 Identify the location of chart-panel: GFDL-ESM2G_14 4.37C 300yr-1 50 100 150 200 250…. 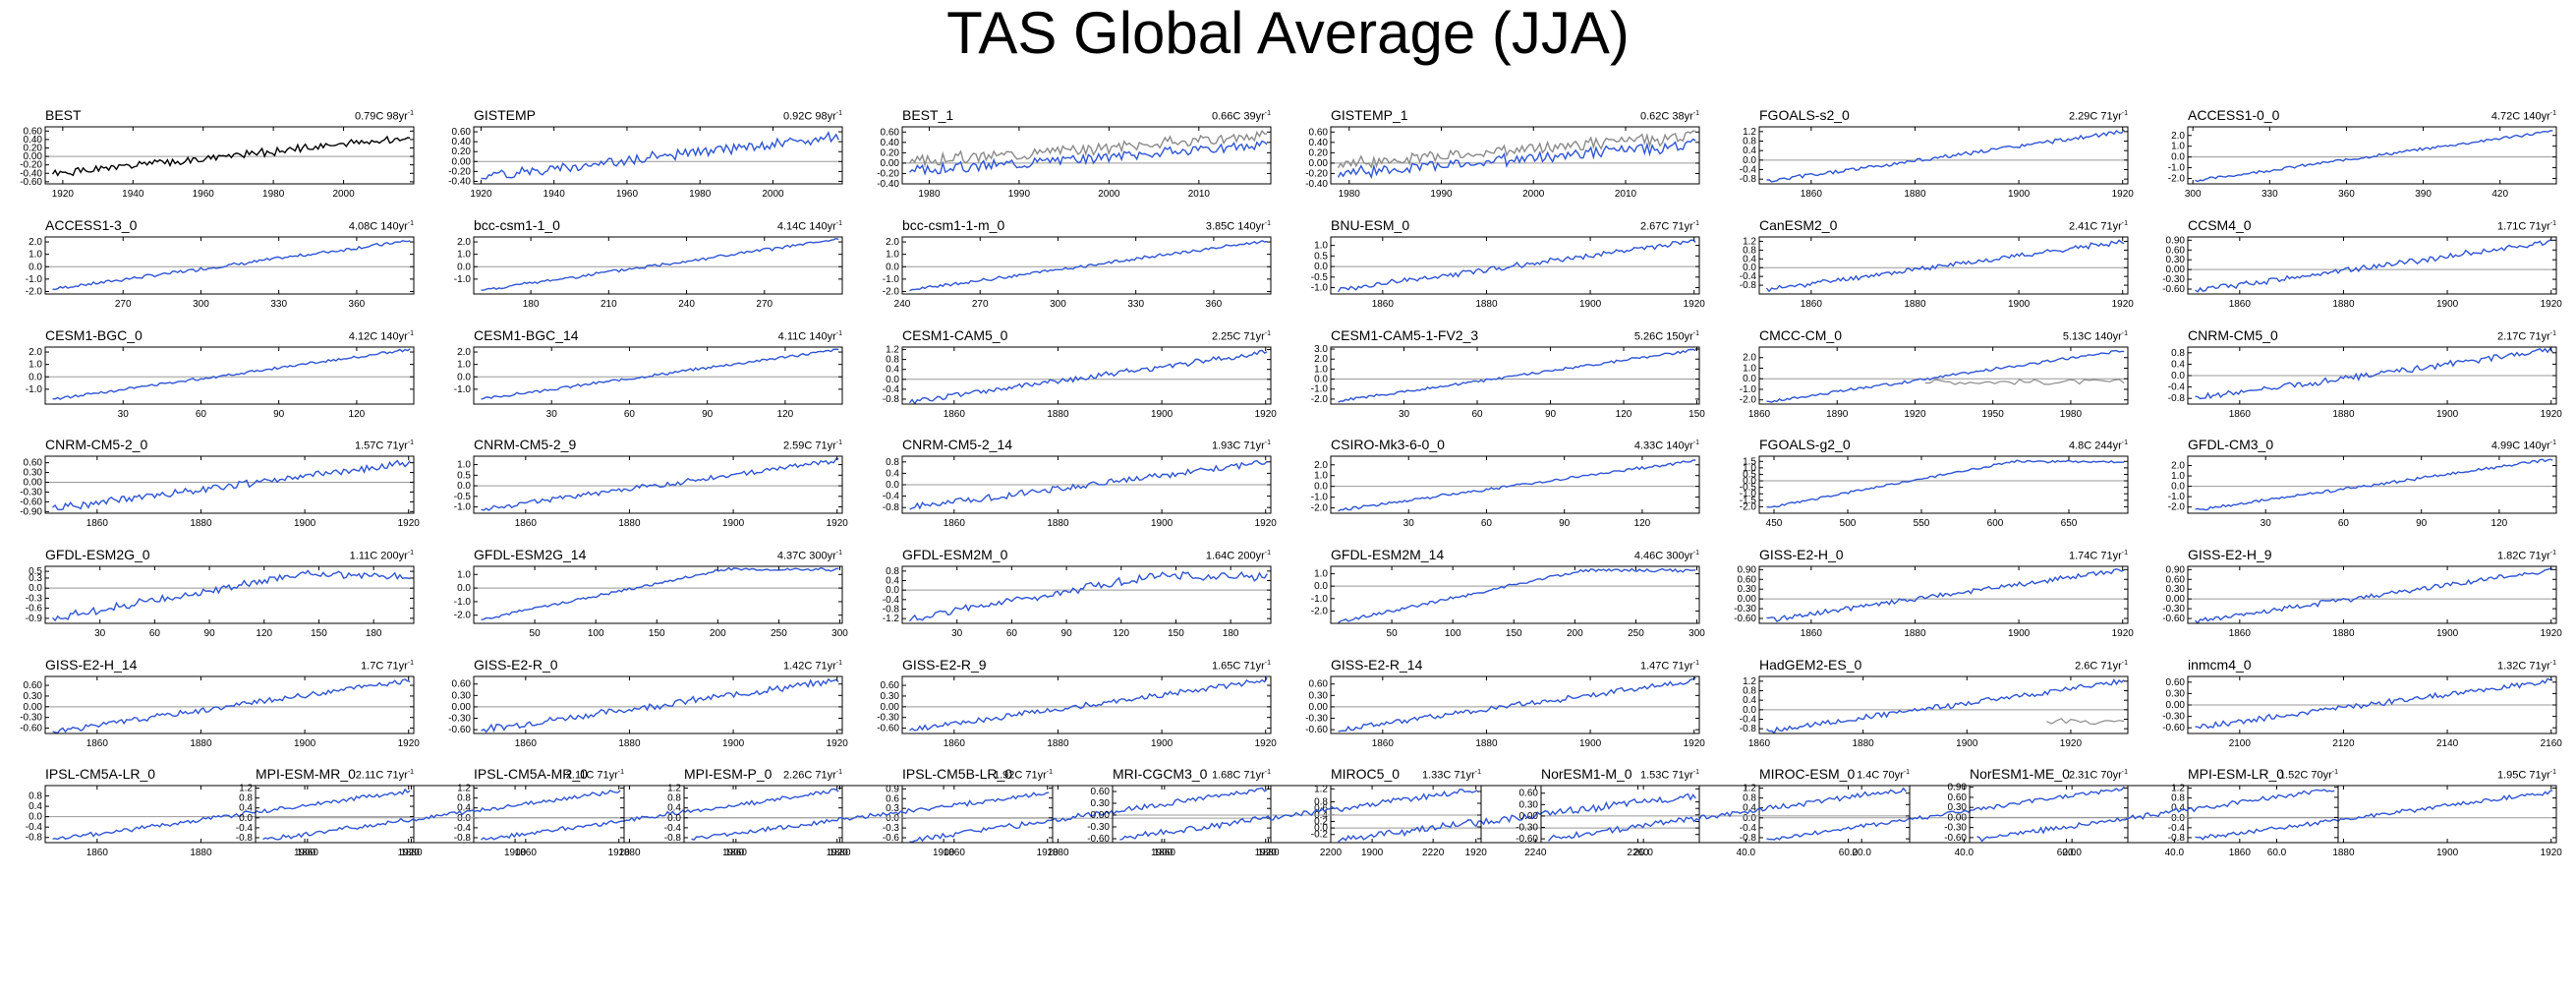
(669, 593).